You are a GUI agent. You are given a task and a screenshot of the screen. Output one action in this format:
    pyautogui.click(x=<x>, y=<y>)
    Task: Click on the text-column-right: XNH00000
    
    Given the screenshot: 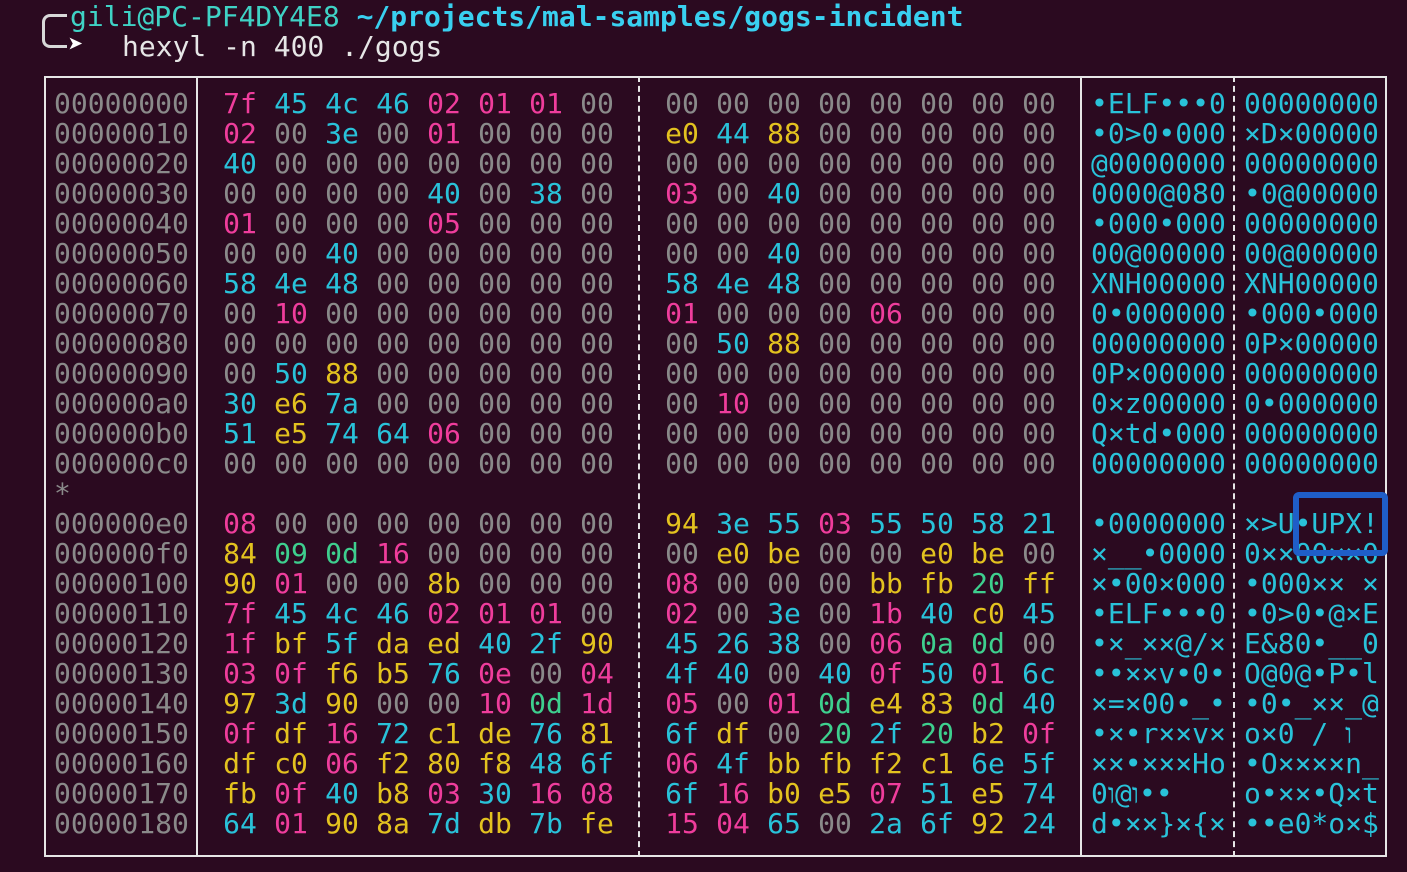 What is the action you would take?
    pyautogui.click(x=1311, y=283)
    